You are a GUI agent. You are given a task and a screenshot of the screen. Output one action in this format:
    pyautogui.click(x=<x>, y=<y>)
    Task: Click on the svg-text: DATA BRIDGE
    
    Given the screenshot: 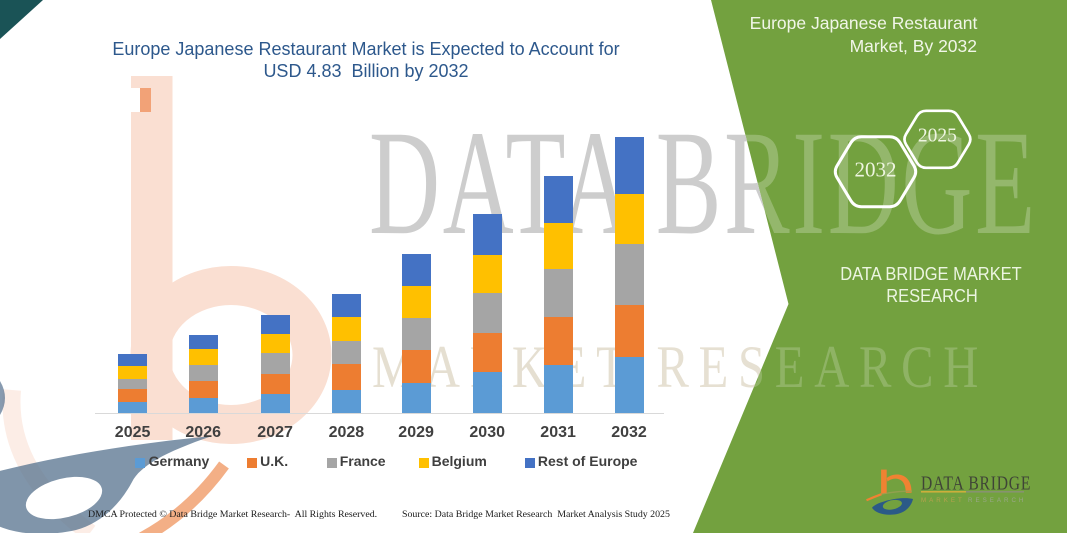 What is the action you would take?
    pyautogui.click(x=976, y=483)
    